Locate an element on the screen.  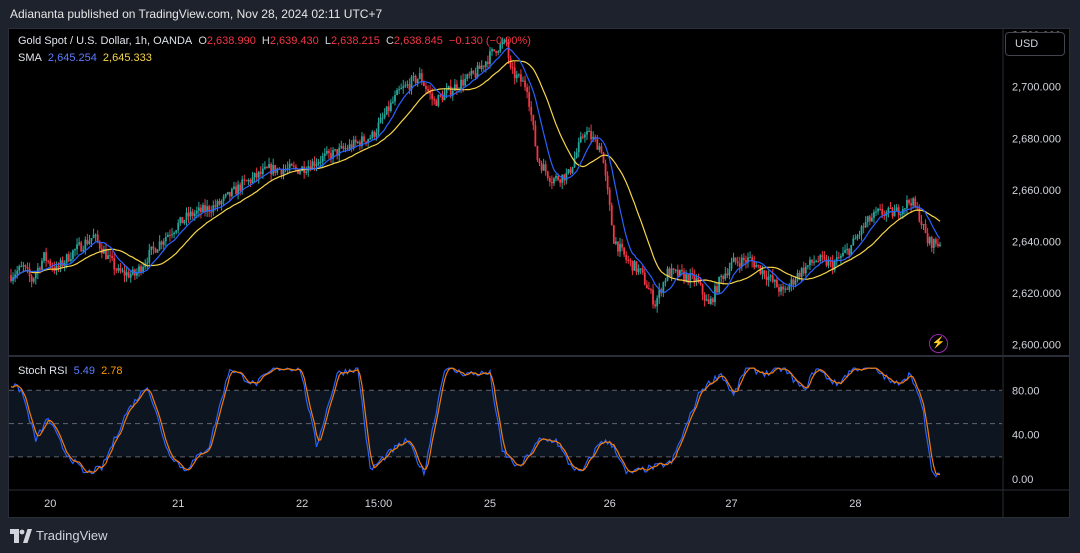
close-label: C is located at coordinates (389, 41).